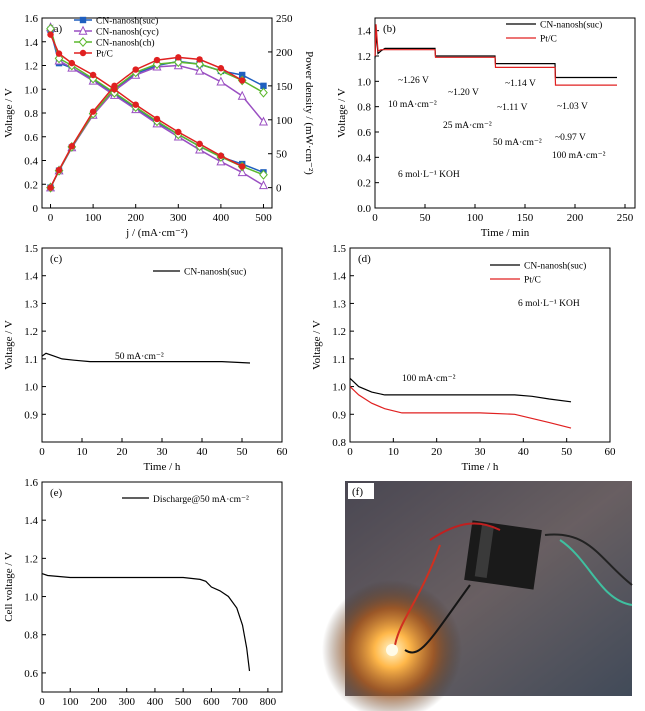 The width and height of the screenshot is (645, 711). What do you see at coordinates (357, 492) in the screenshot?
I see `panel-f-label: (f)` at bounding box center [357, 492].